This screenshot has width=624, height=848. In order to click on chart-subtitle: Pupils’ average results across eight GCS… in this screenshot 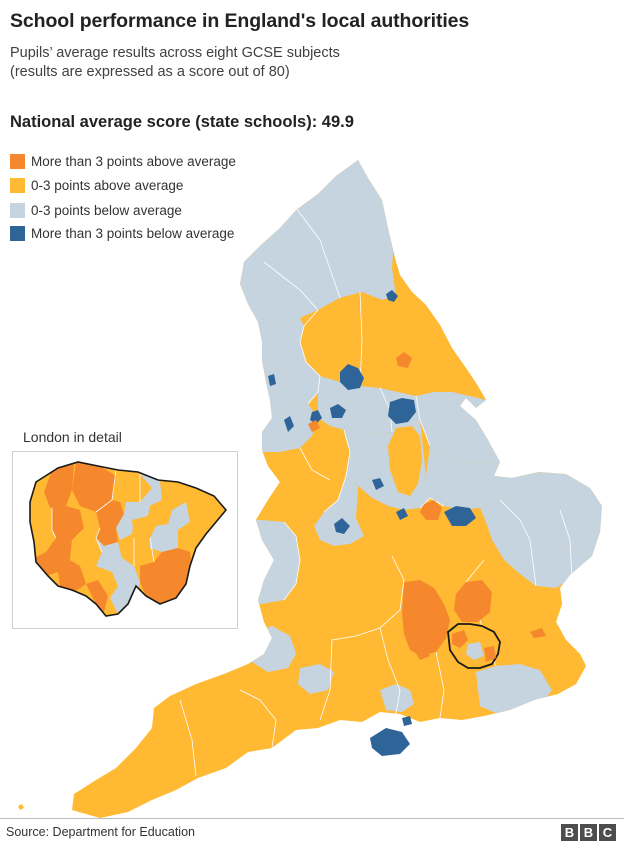, I will do `click(290, 63)`.